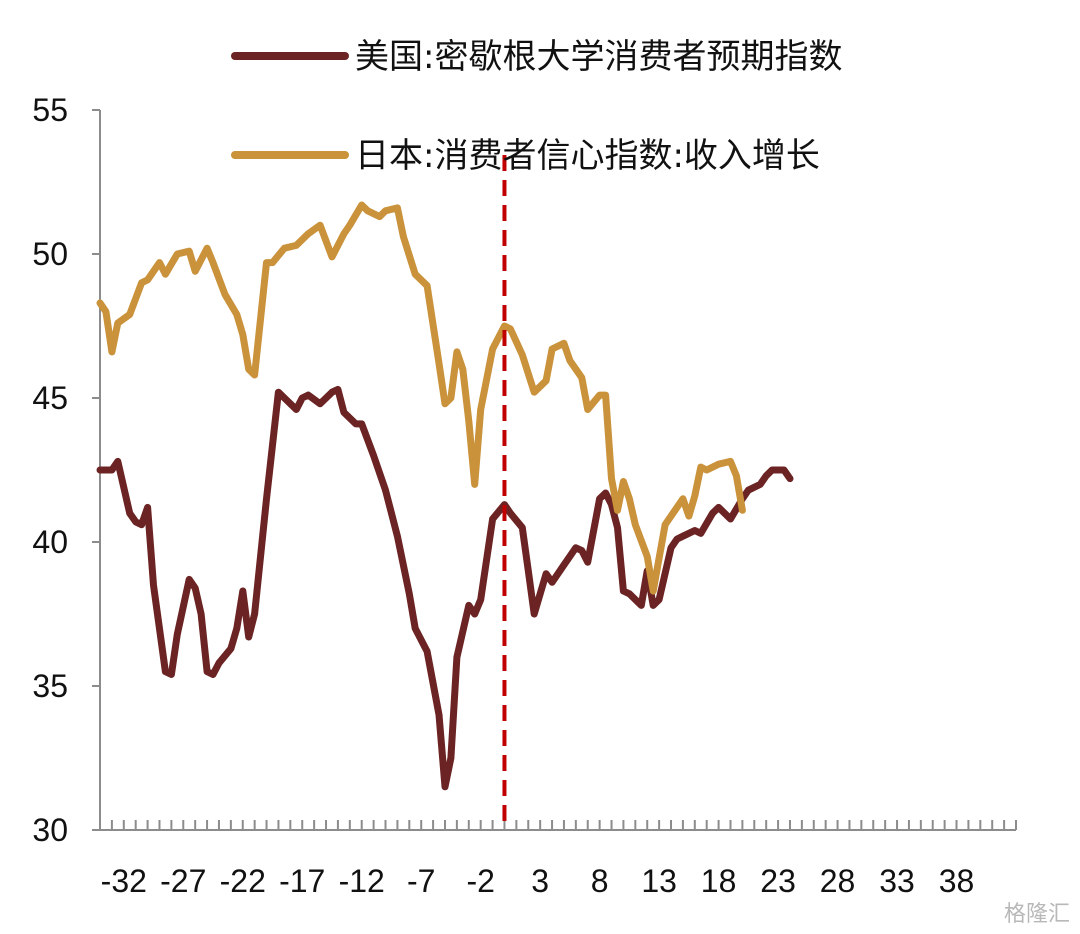 The width and height of the screenshot is (1080, 934). What do you see at coordinates (302, 881) in the screenshot?
I see `x-tick-label: -17` at bounding box center [302, 881].